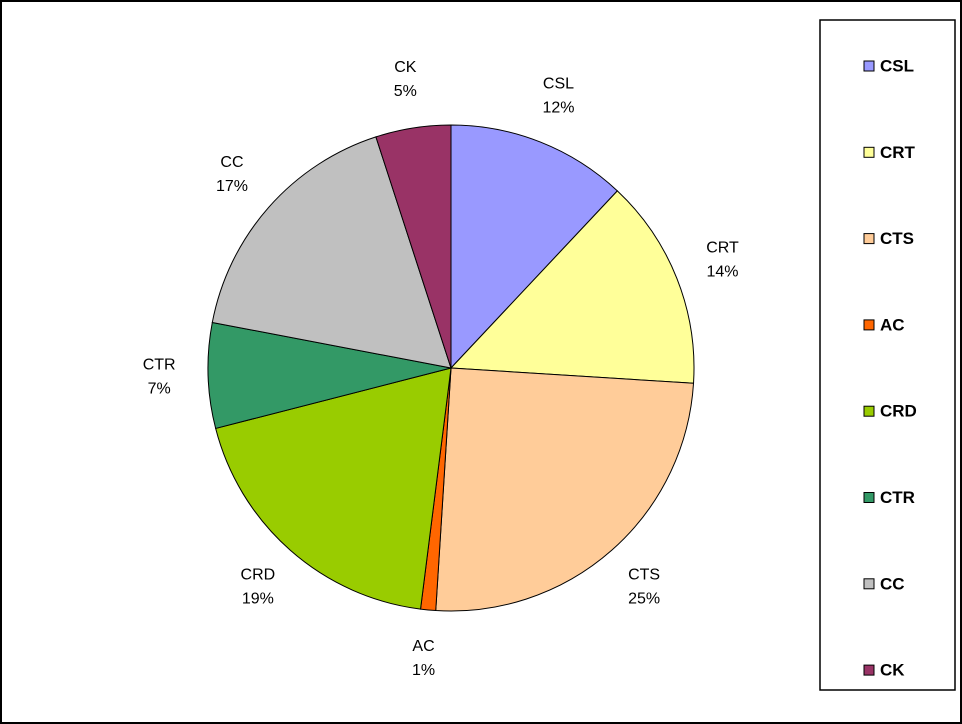  What do you see at coordinates (405, 91) in the screenshot?
I see `slice-label-value: 5%` at bounding box center [405, 91].